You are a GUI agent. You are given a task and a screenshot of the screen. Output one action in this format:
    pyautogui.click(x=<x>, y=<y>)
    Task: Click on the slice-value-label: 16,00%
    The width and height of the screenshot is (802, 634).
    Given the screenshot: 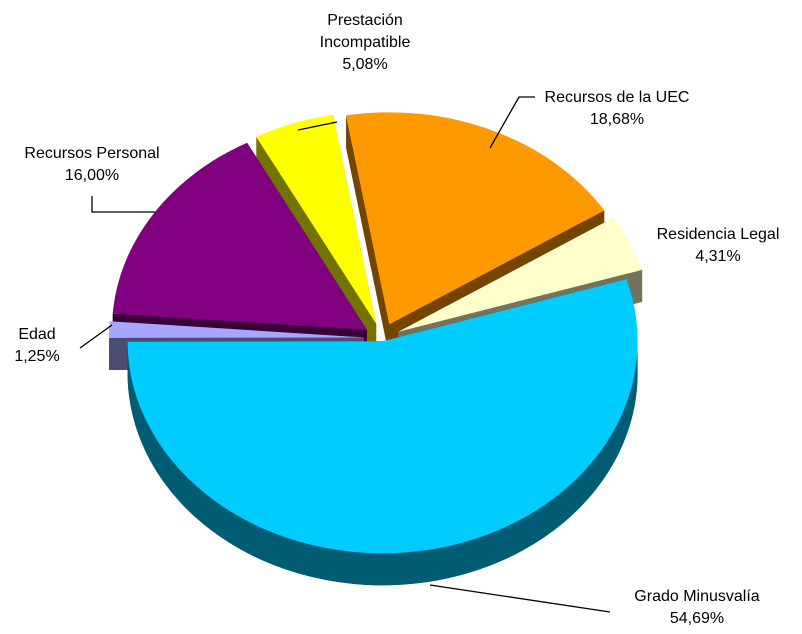 What is the action you would take?
    pyautogui.click(x=92, y=175)
    